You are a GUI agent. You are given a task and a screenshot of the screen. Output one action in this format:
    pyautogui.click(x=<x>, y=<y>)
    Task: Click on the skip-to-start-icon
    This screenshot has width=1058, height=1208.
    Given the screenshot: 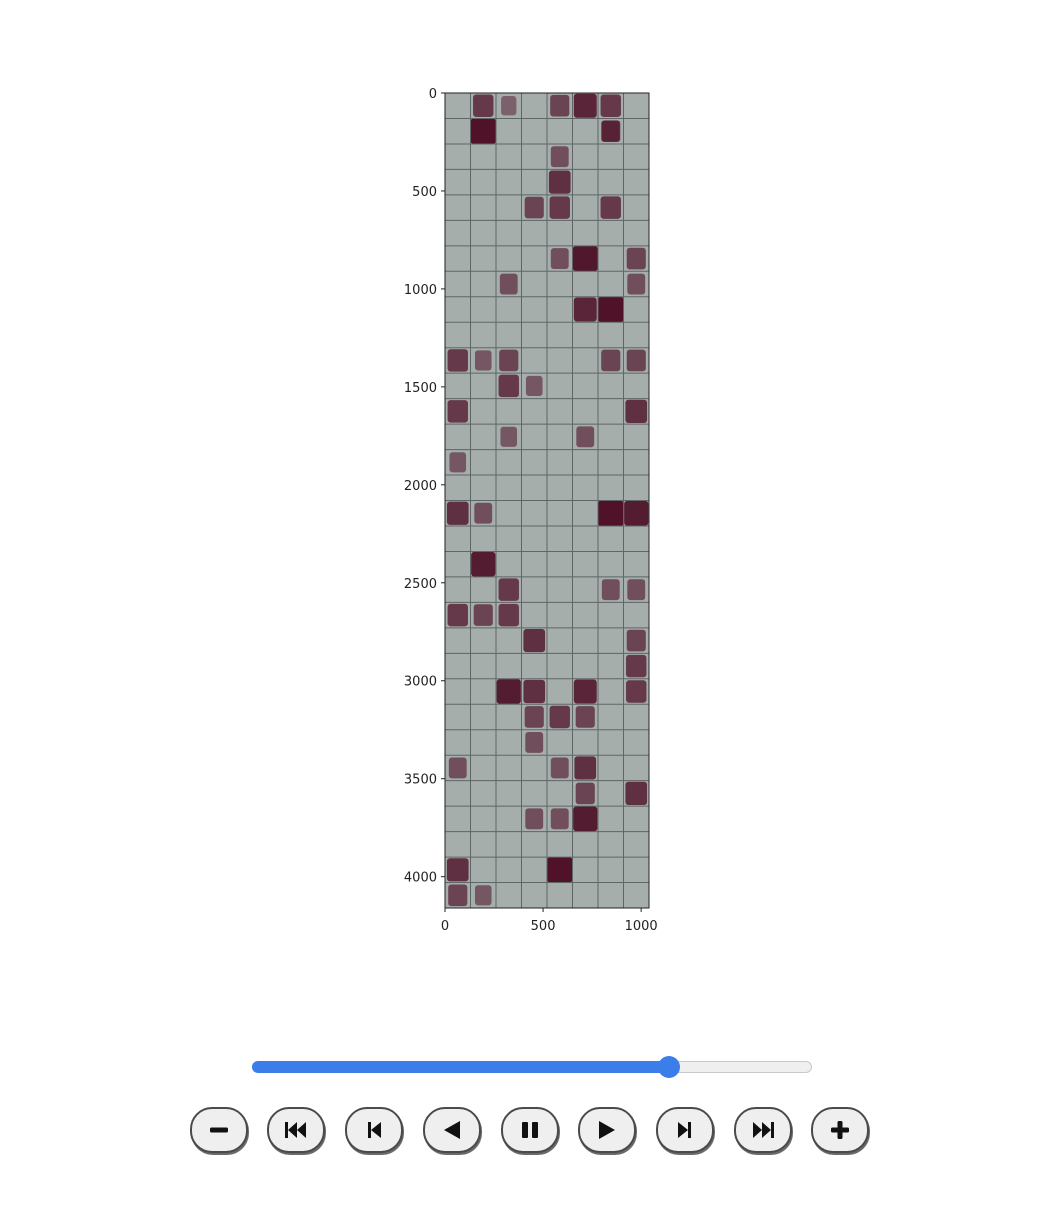 What is the action you would take?
    pyautogui.click(x=295, y=1130)
    